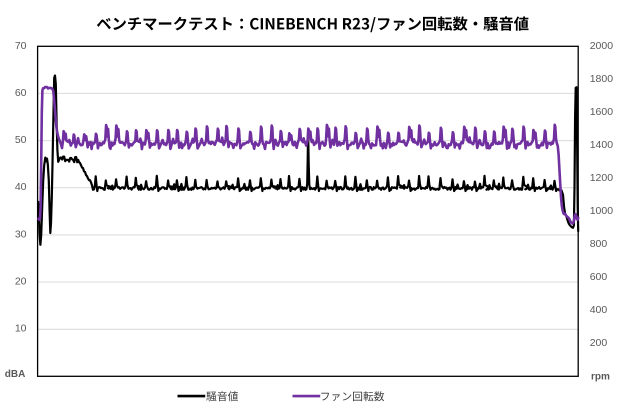  I want to click on svg-text: 600, so click(599, 277).